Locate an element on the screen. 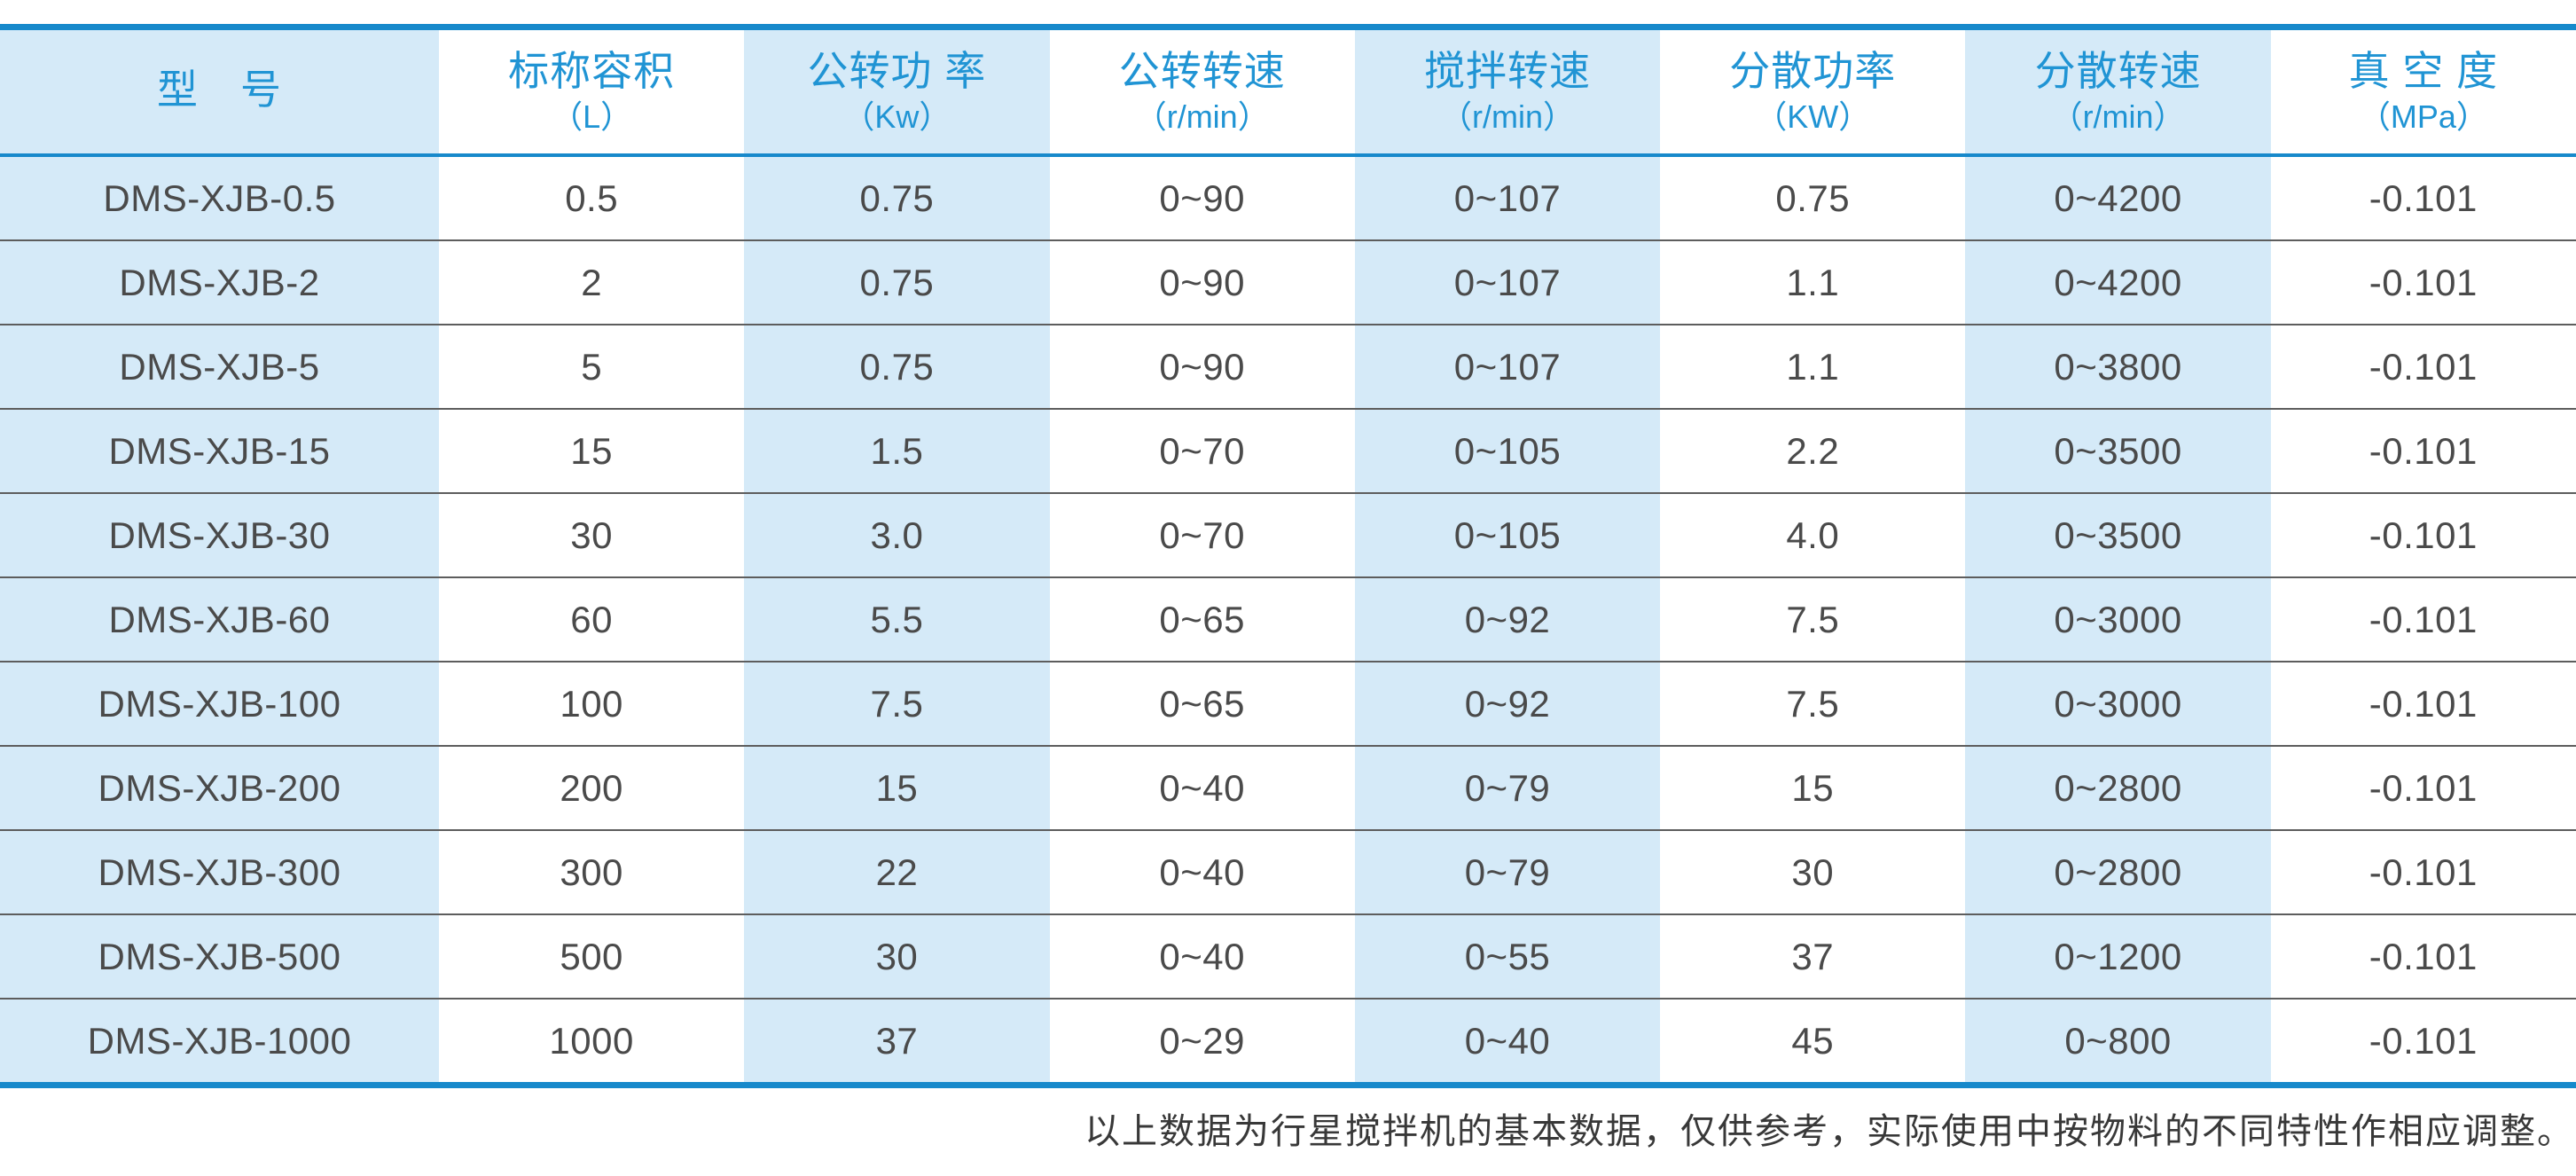  cell-model: DMS-XJB-200 is located at coordinates (219, 788).